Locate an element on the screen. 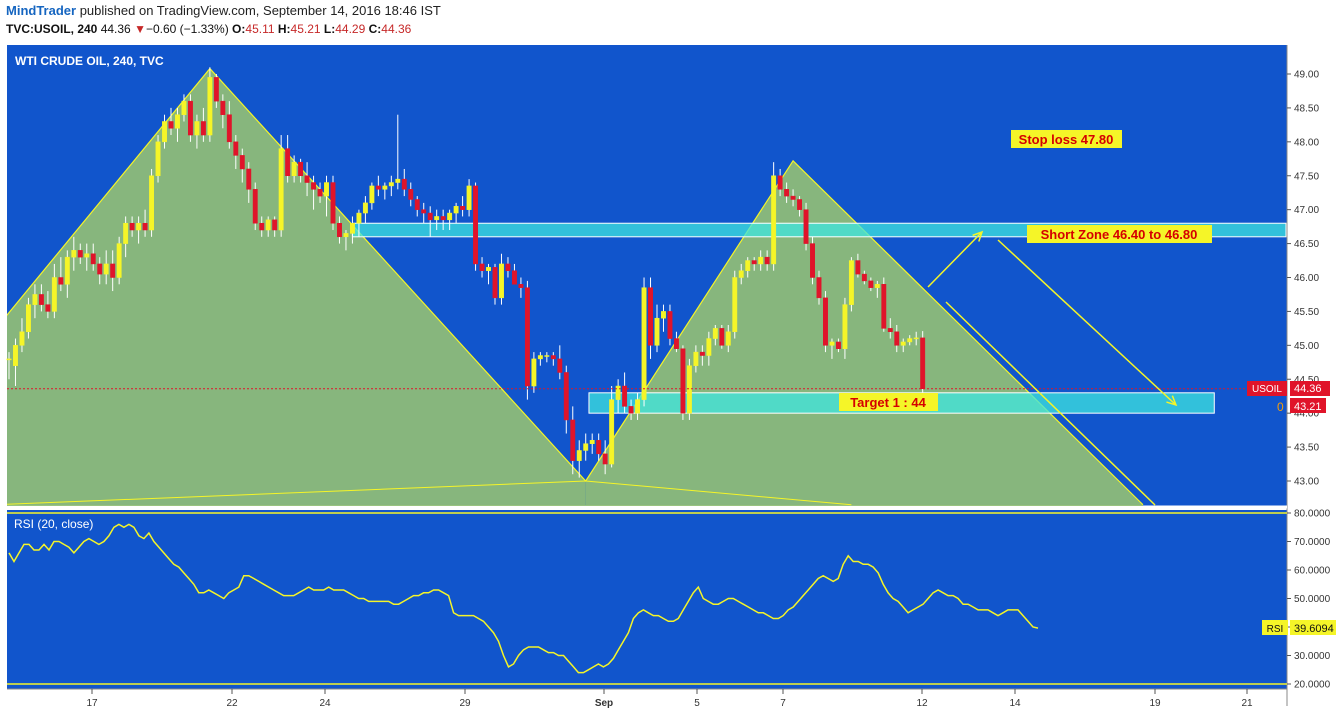  rsi-value: 39.6094 is located at coordinates (1314, 629).